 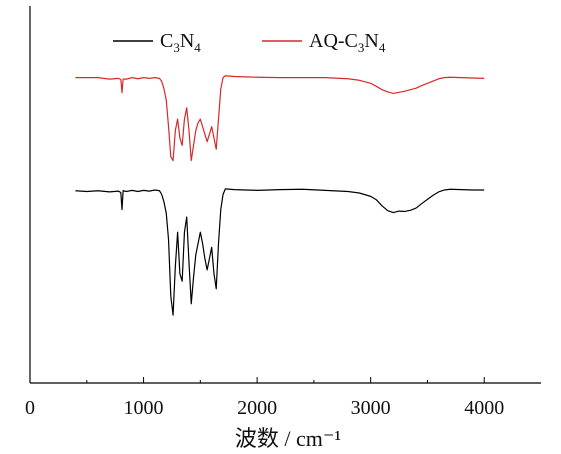 What do you see at coordinates (382, 47) in the screenshot?
I see `legend-aq-c3n4-sub2: 4` at bounding box center [382, 47].